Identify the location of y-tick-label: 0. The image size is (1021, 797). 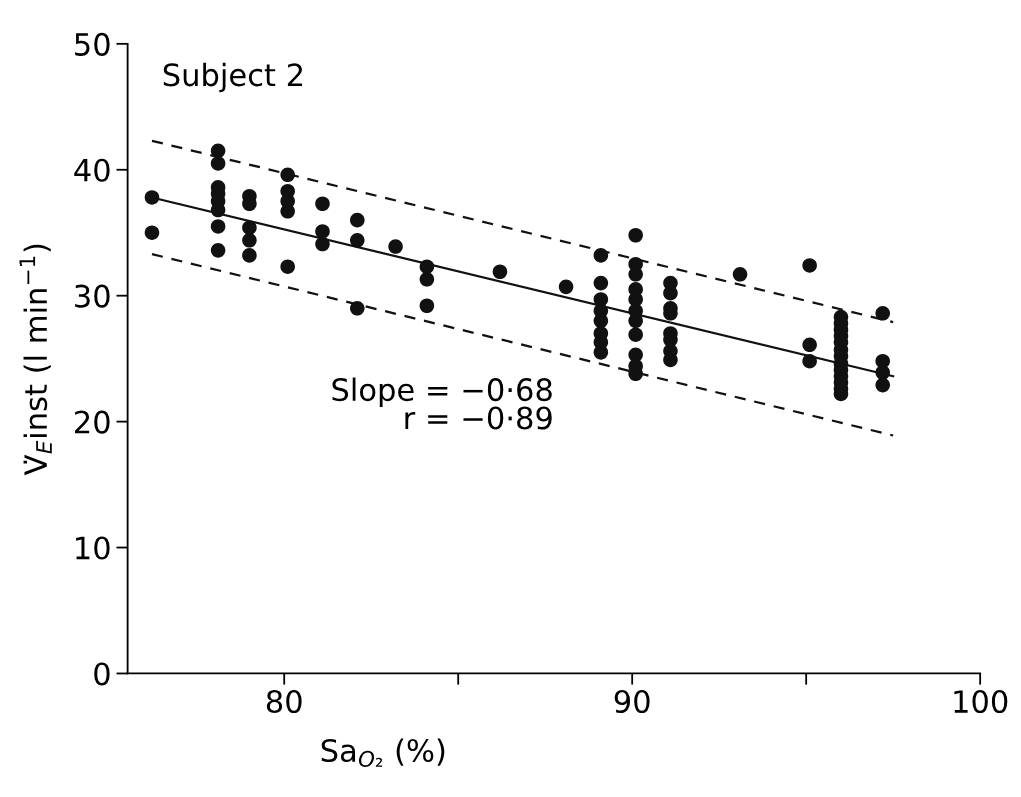
(102, 674).